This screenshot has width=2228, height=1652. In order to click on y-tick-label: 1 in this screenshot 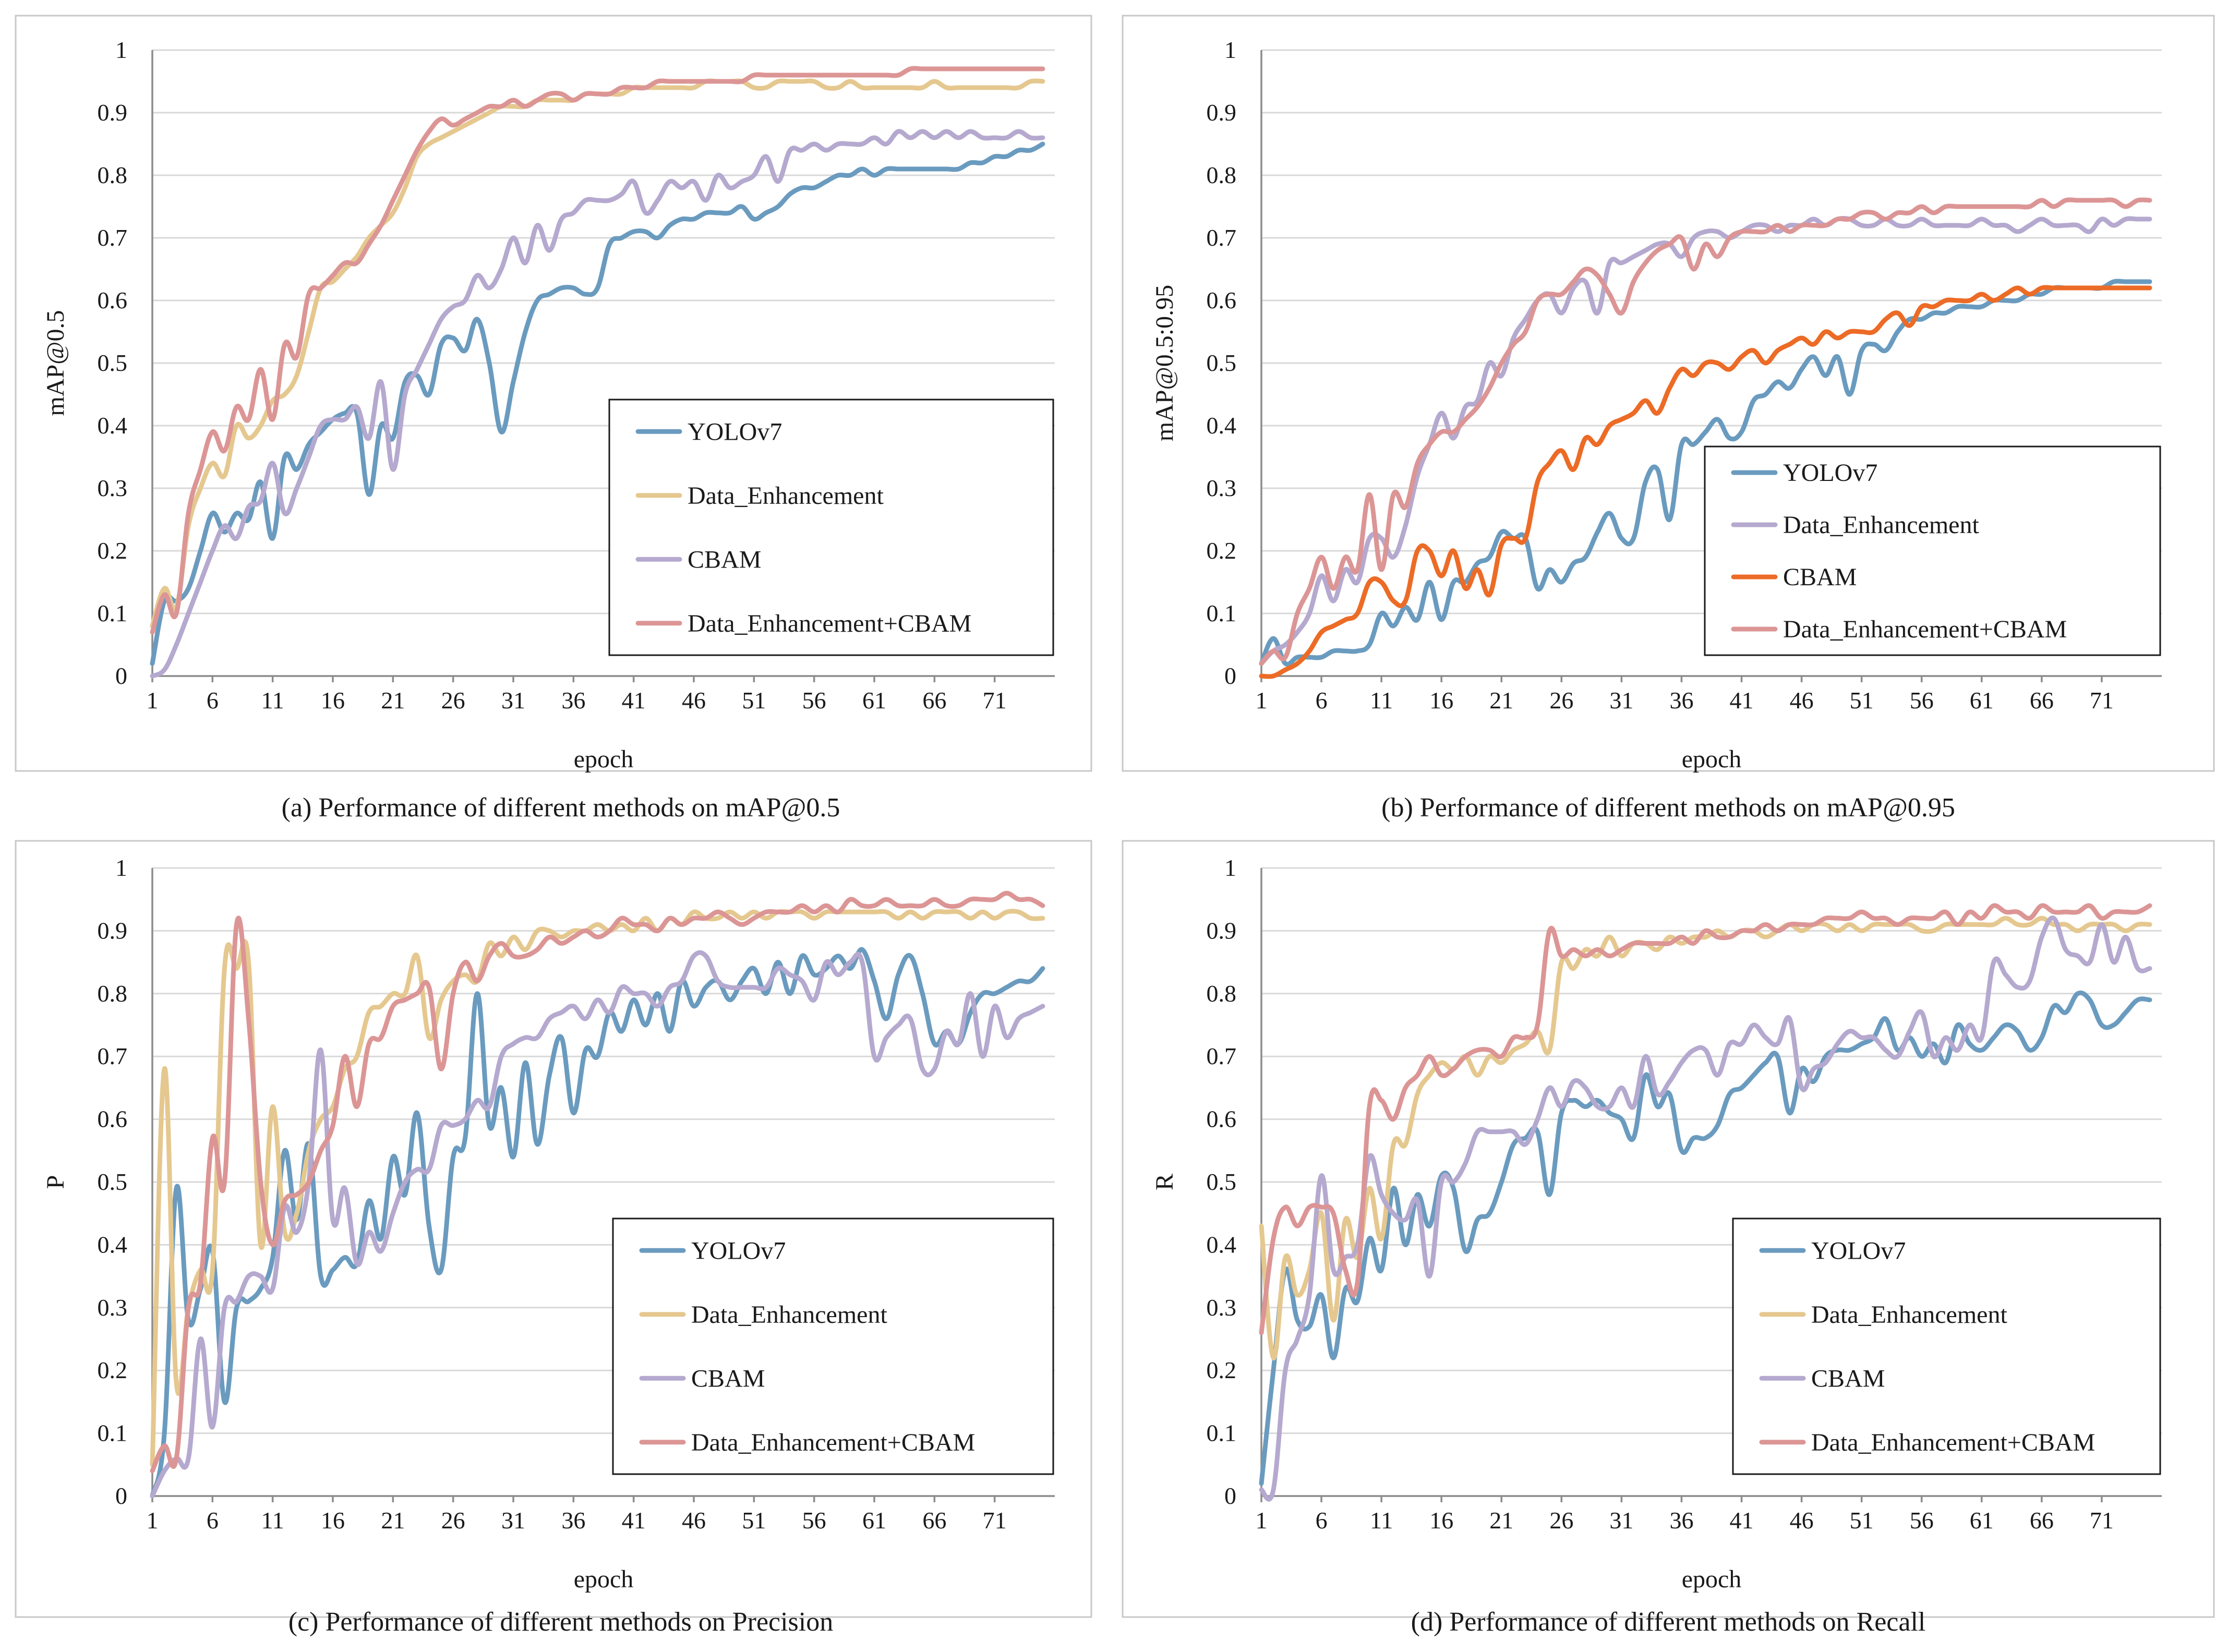, I will do `click(121, 867)`.